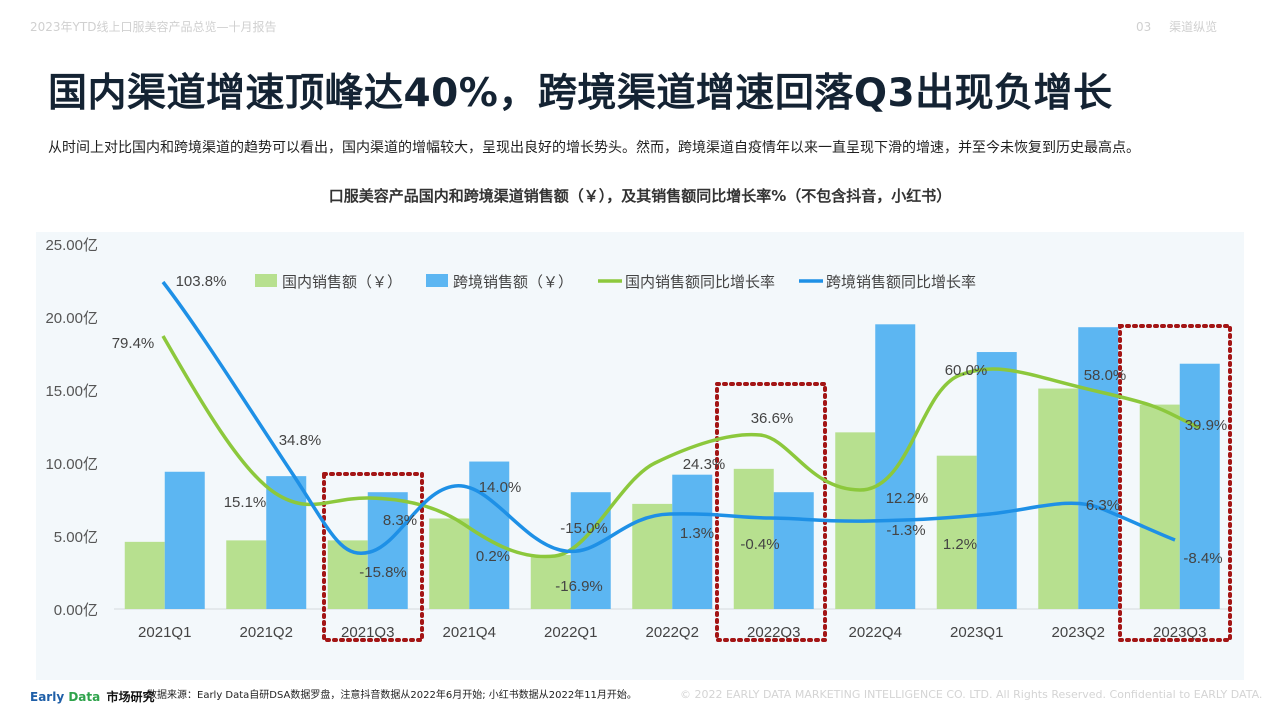 The image size is (1280, 720). I want to click on domestic-growth-label: 24.3%, so click(704, 464).